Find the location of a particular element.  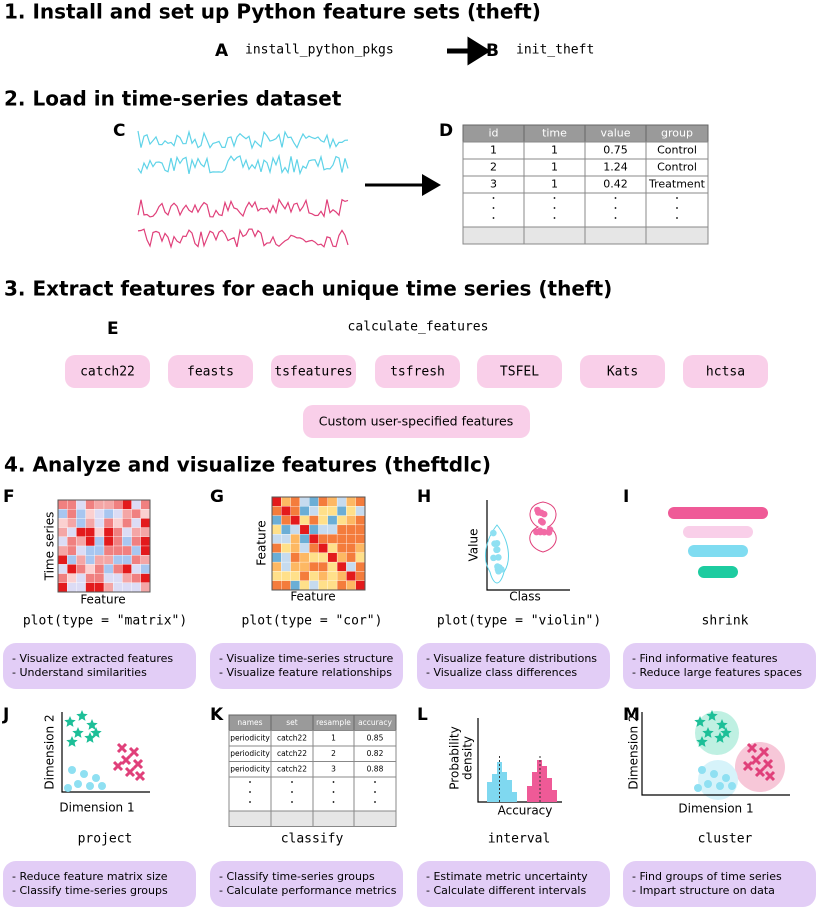

custom-features: Custom user-specified features is located at coordinates (416, 421).